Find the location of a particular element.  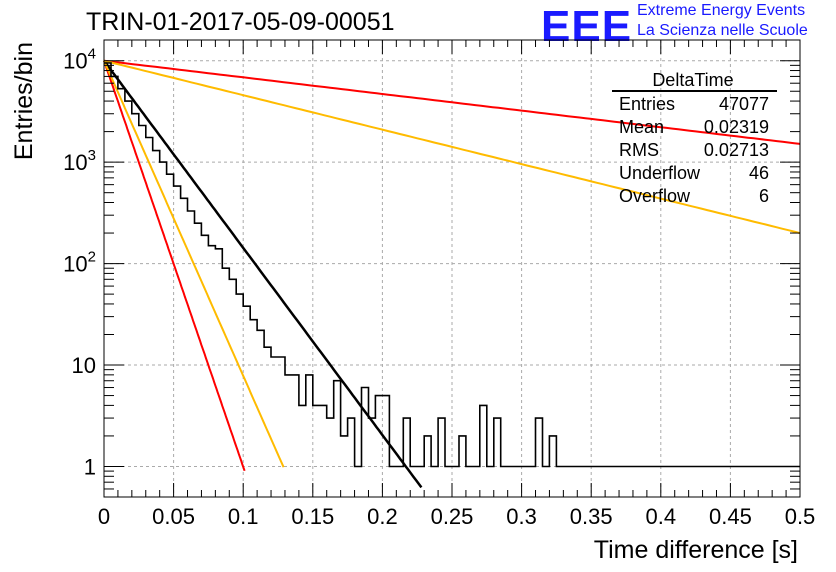

x-tick-label: 0 is located at coordinates (104, 516).